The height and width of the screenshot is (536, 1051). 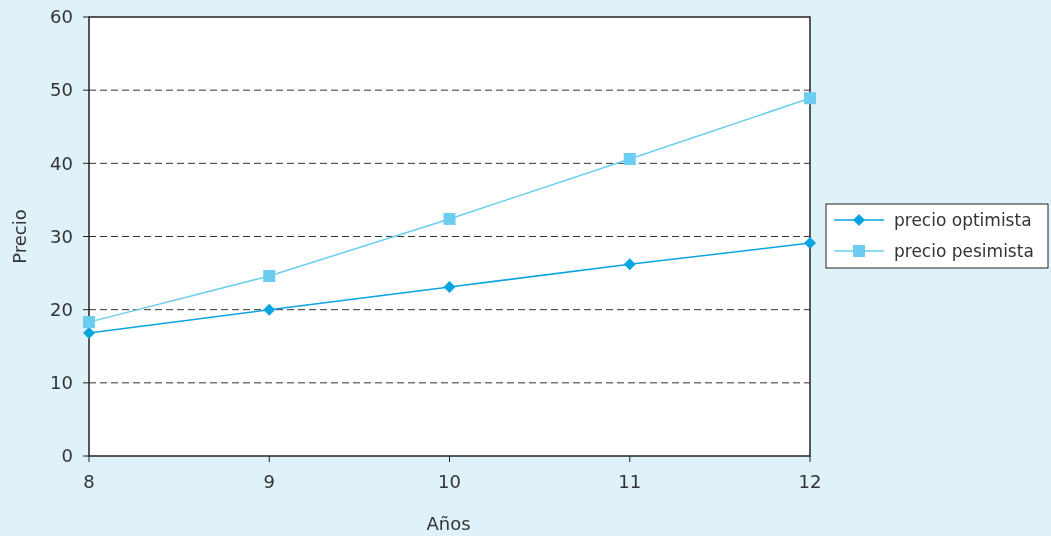 I want to click on y-tick-label: 50, so click(x=61, y=90).